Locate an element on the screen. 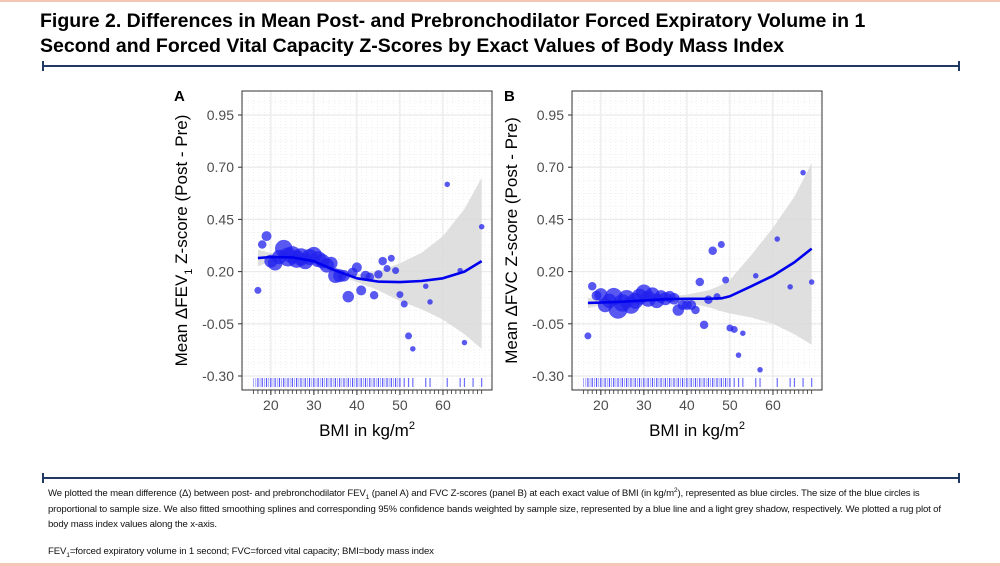 Image resolution: width=1000 pixels, height=566 pixels. y-axis-title-text: Mean ΔFEV is located at coordinates (181, 320).